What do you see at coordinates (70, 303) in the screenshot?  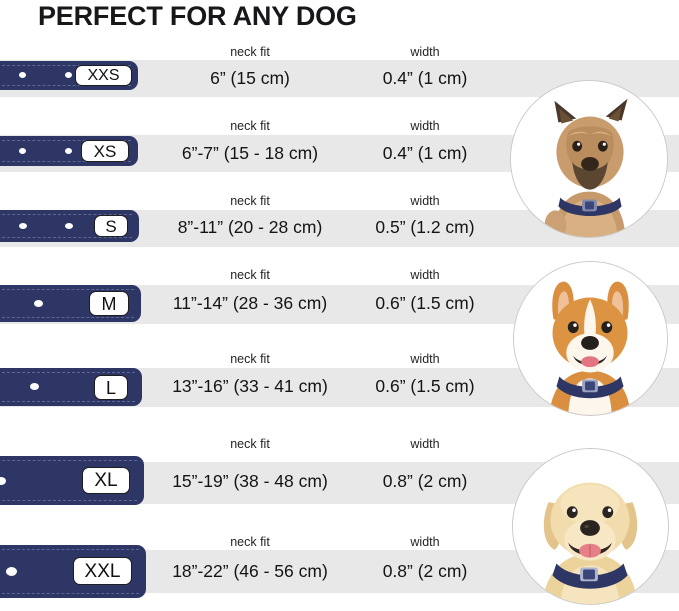 I see `collar-graphic-m: M` at bounding box center [70, 303].